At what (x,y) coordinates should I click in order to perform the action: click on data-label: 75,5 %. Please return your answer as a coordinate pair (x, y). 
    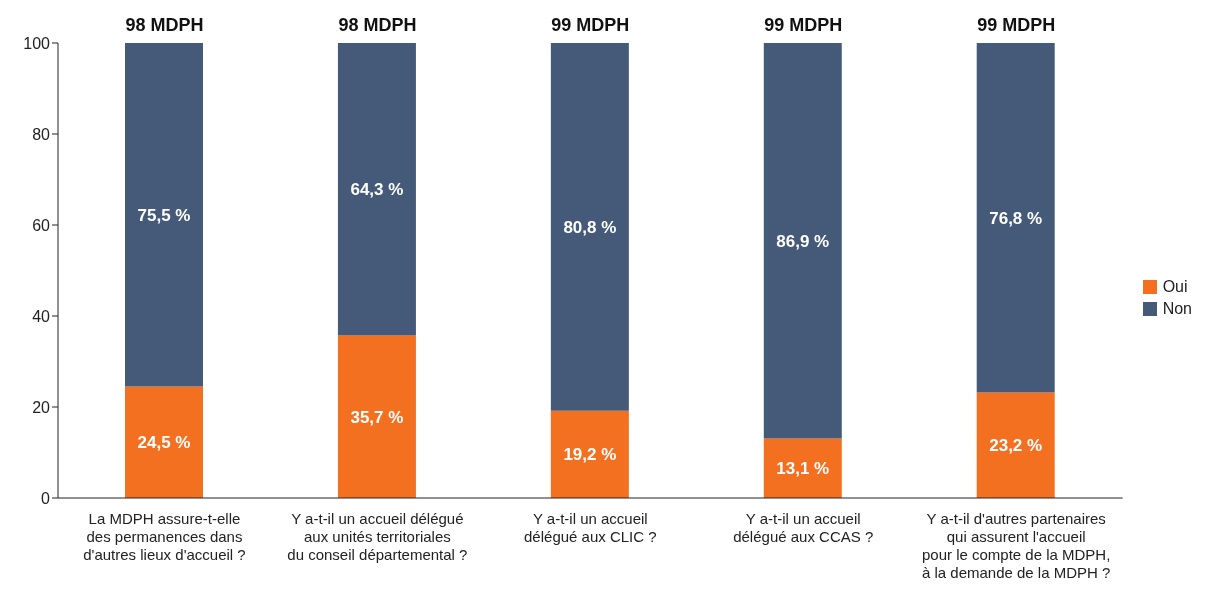
    Looking at the image, I should click on (164, 215).